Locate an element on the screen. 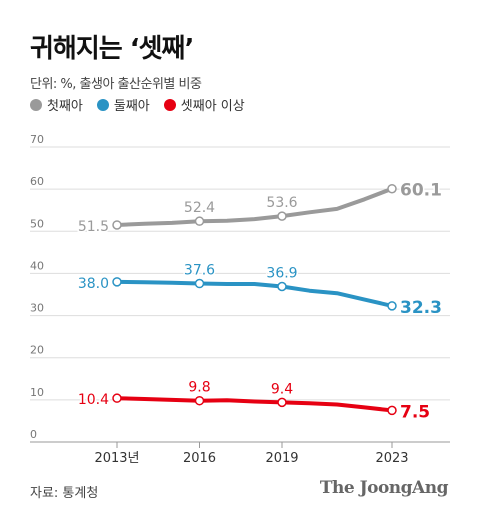  data-label-second: 36.9 is located at coordinates (281, 273).